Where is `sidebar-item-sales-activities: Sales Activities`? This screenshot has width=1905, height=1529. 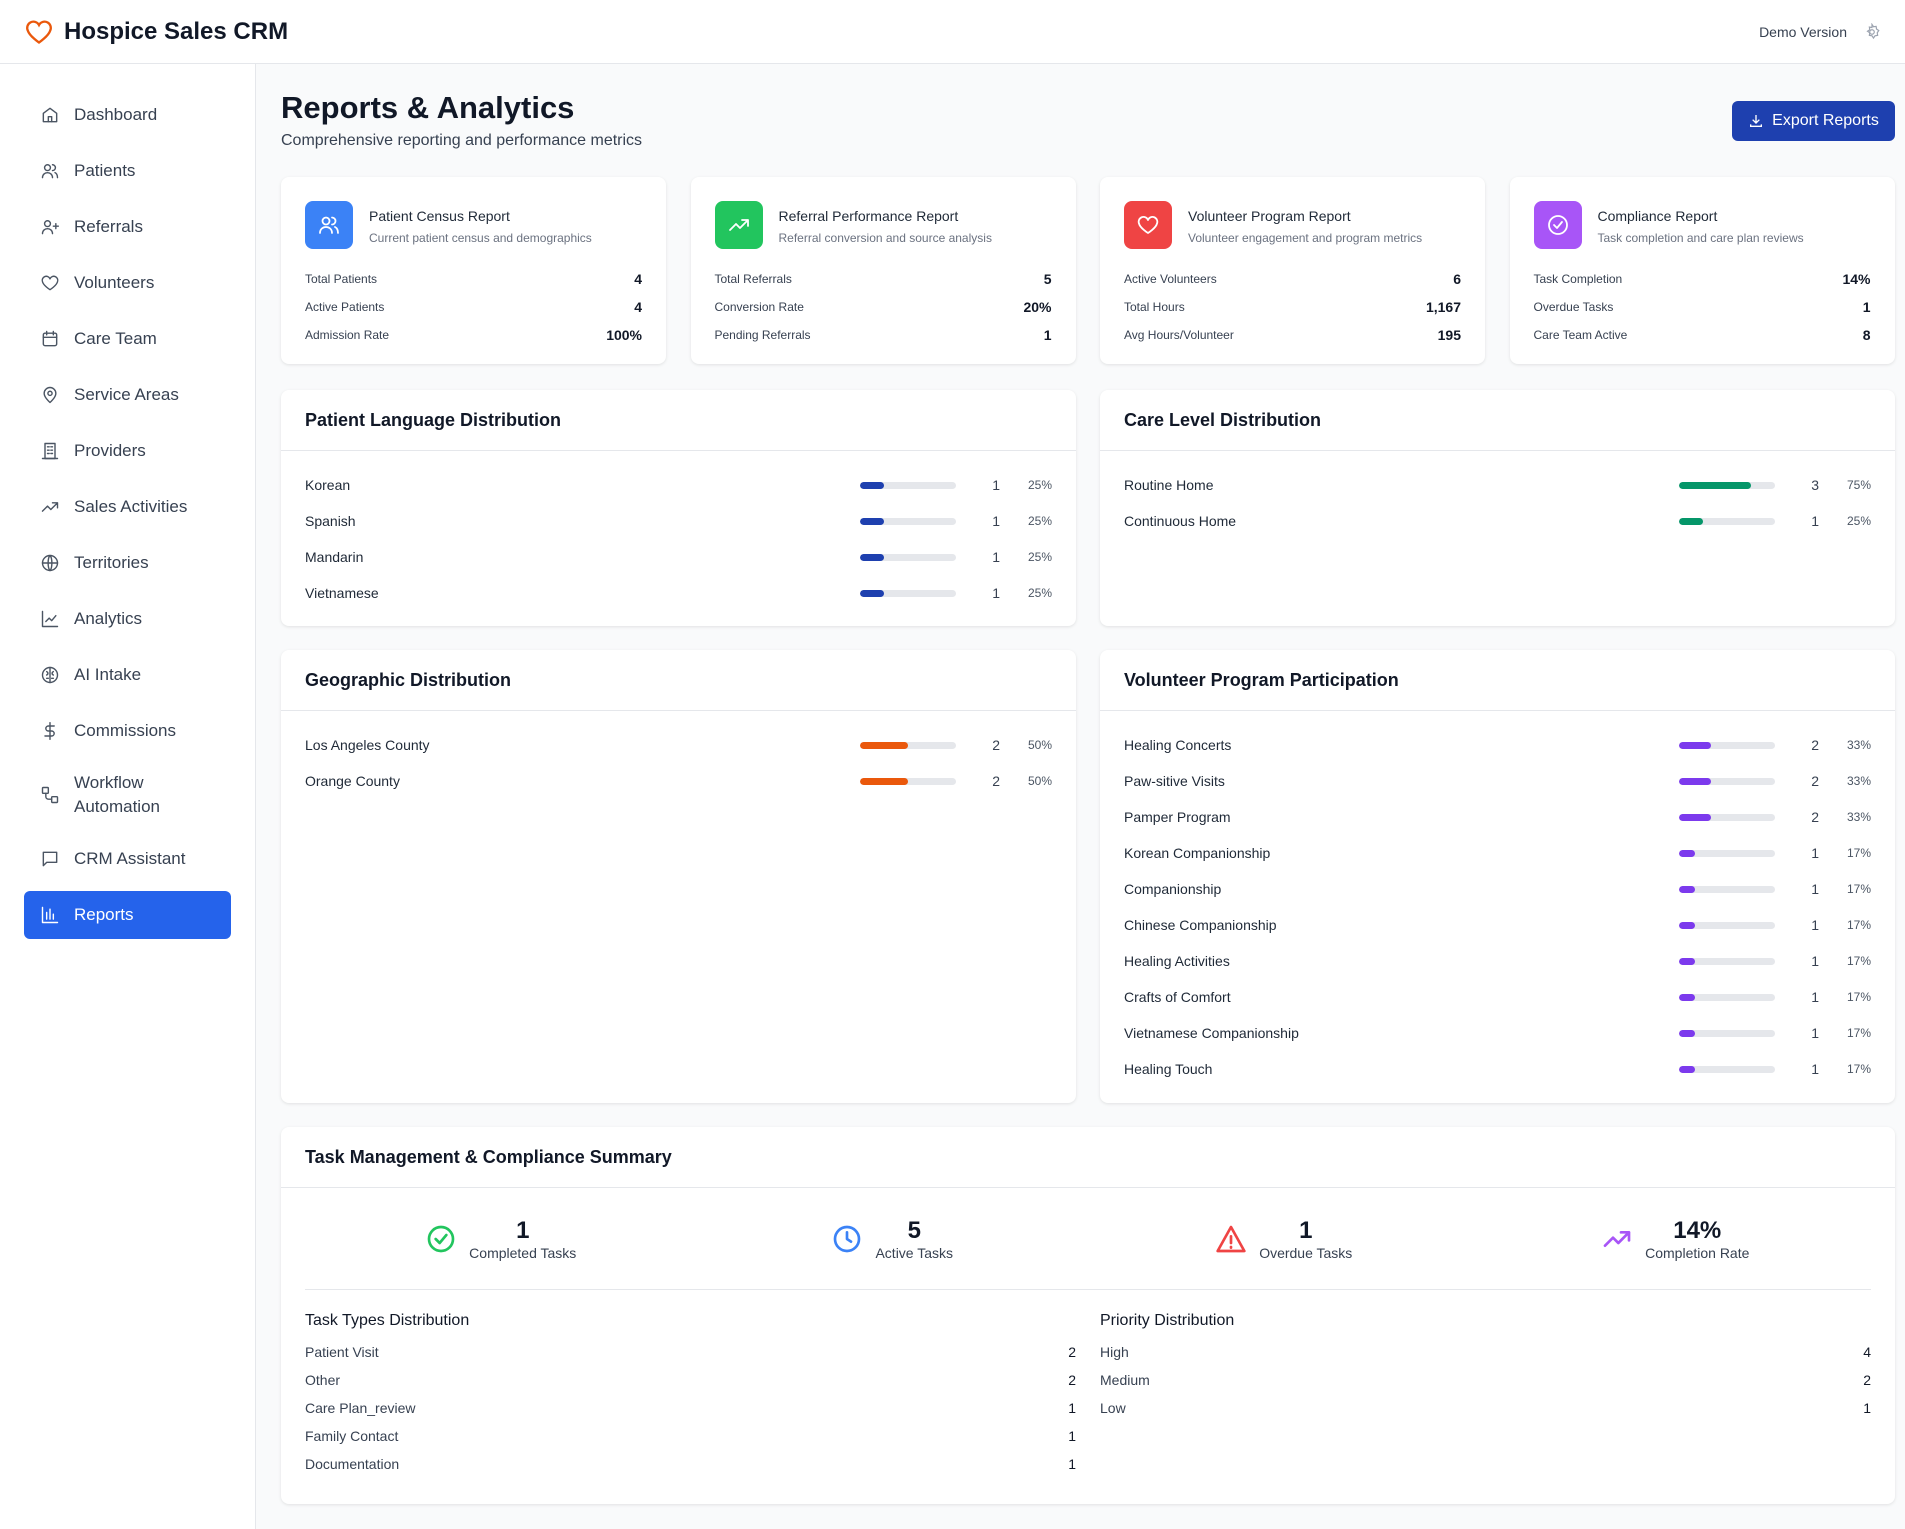
sidebar-item-sales-activities: Sales Activities is located at coordinates (127, 507).